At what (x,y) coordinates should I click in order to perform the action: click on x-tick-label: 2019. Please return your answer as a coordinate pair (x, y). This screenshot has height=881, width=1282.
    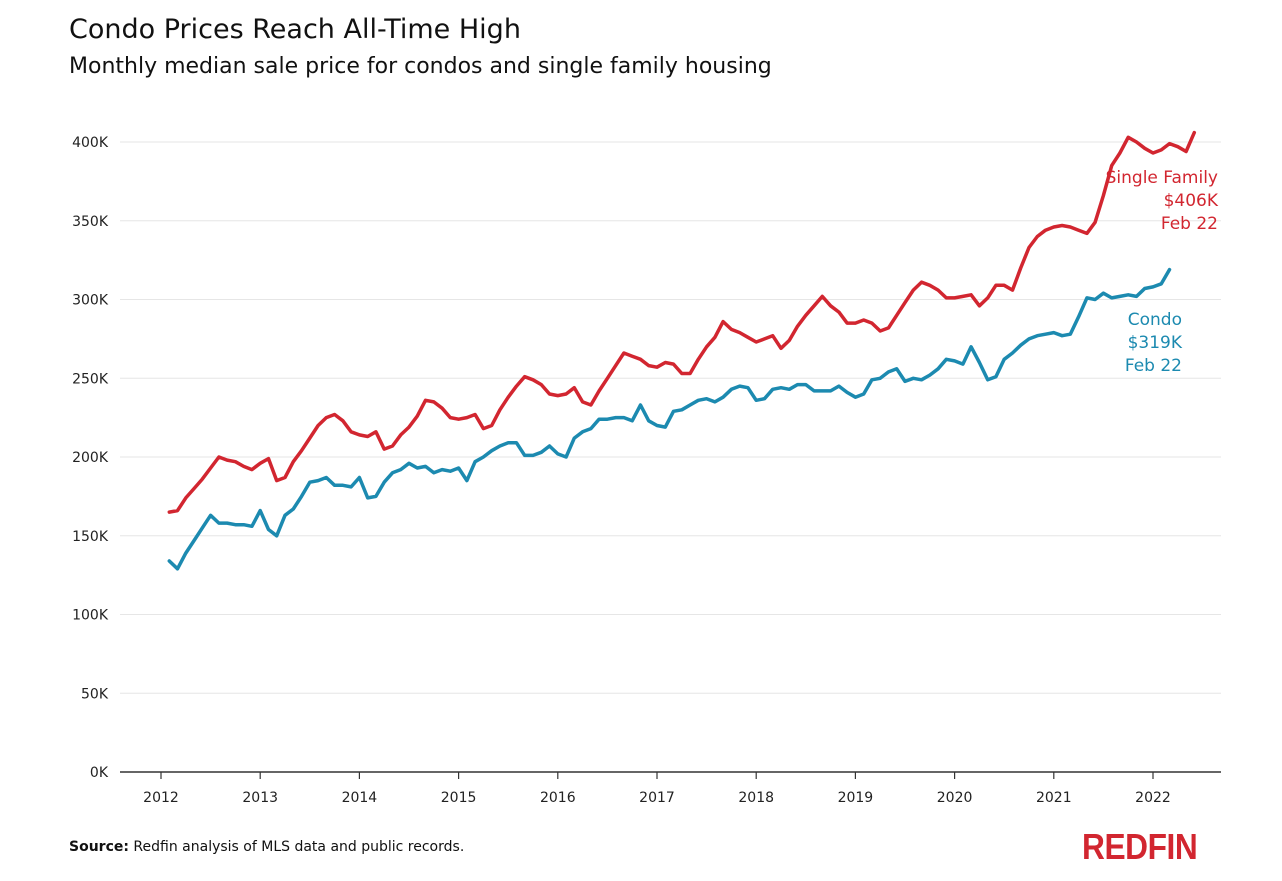
    Looking at the image, I should click on (856, 798).